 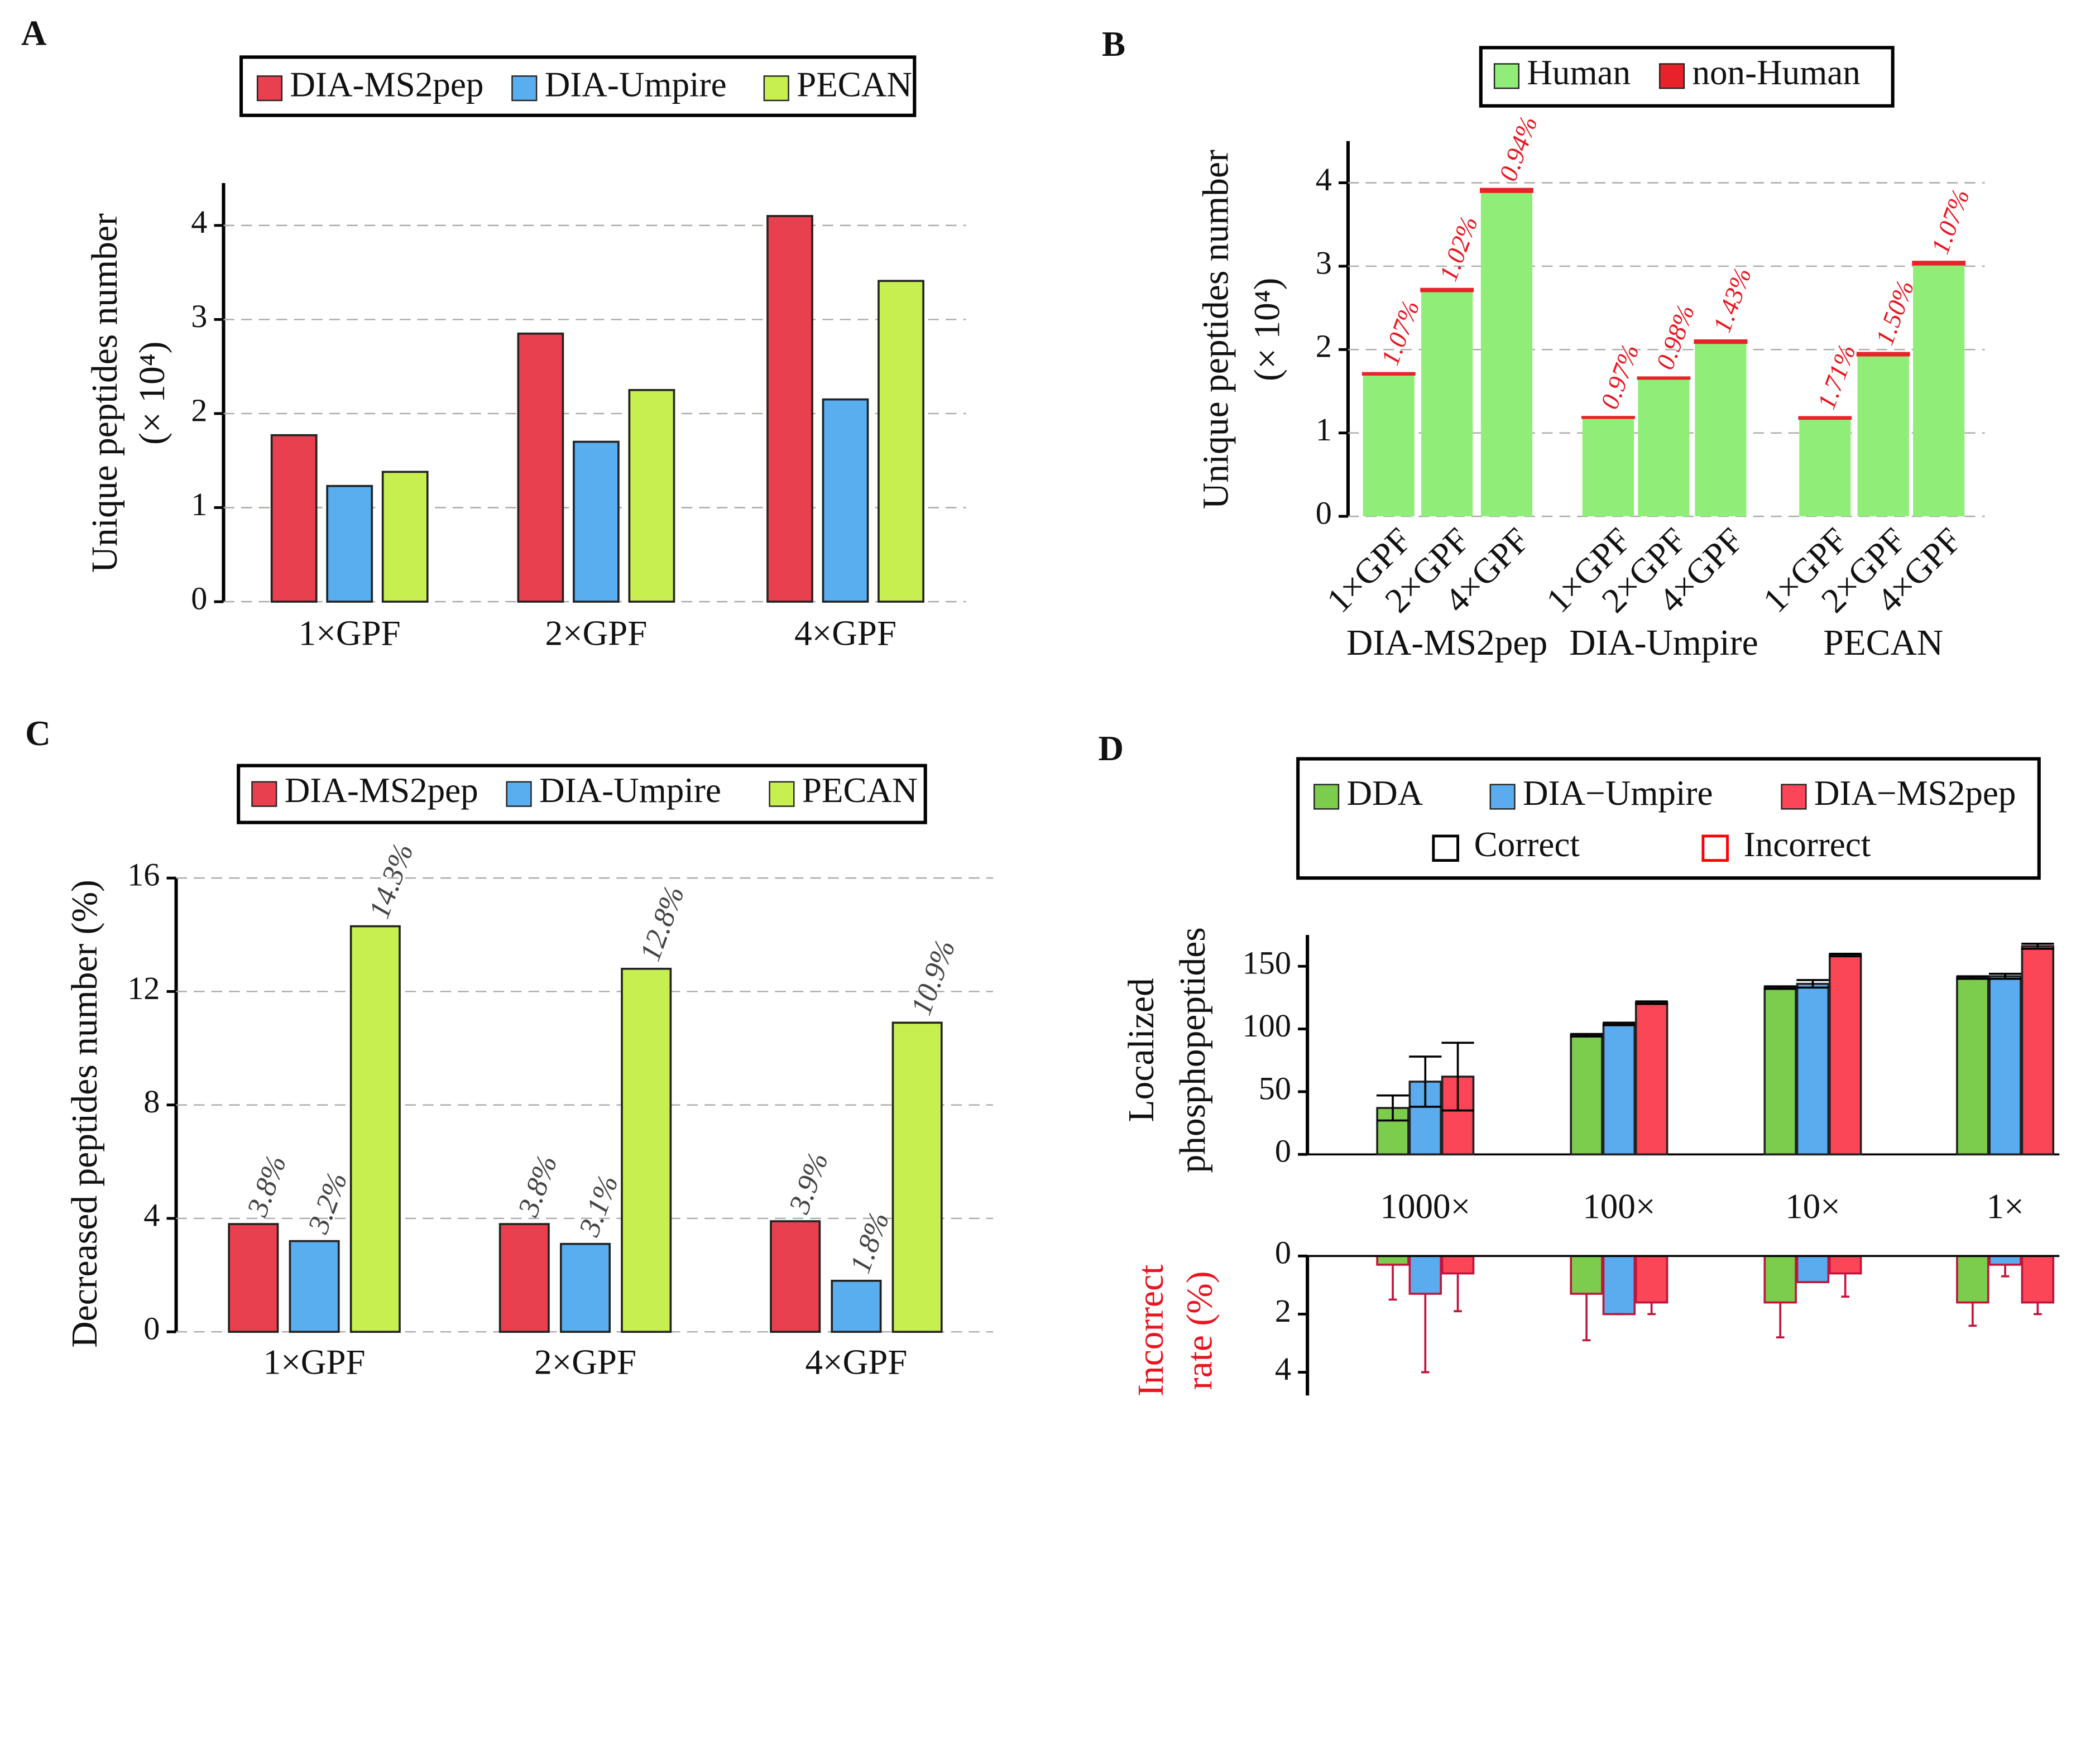 I want to click on panel-label: D, so click(x=1111, y=748).